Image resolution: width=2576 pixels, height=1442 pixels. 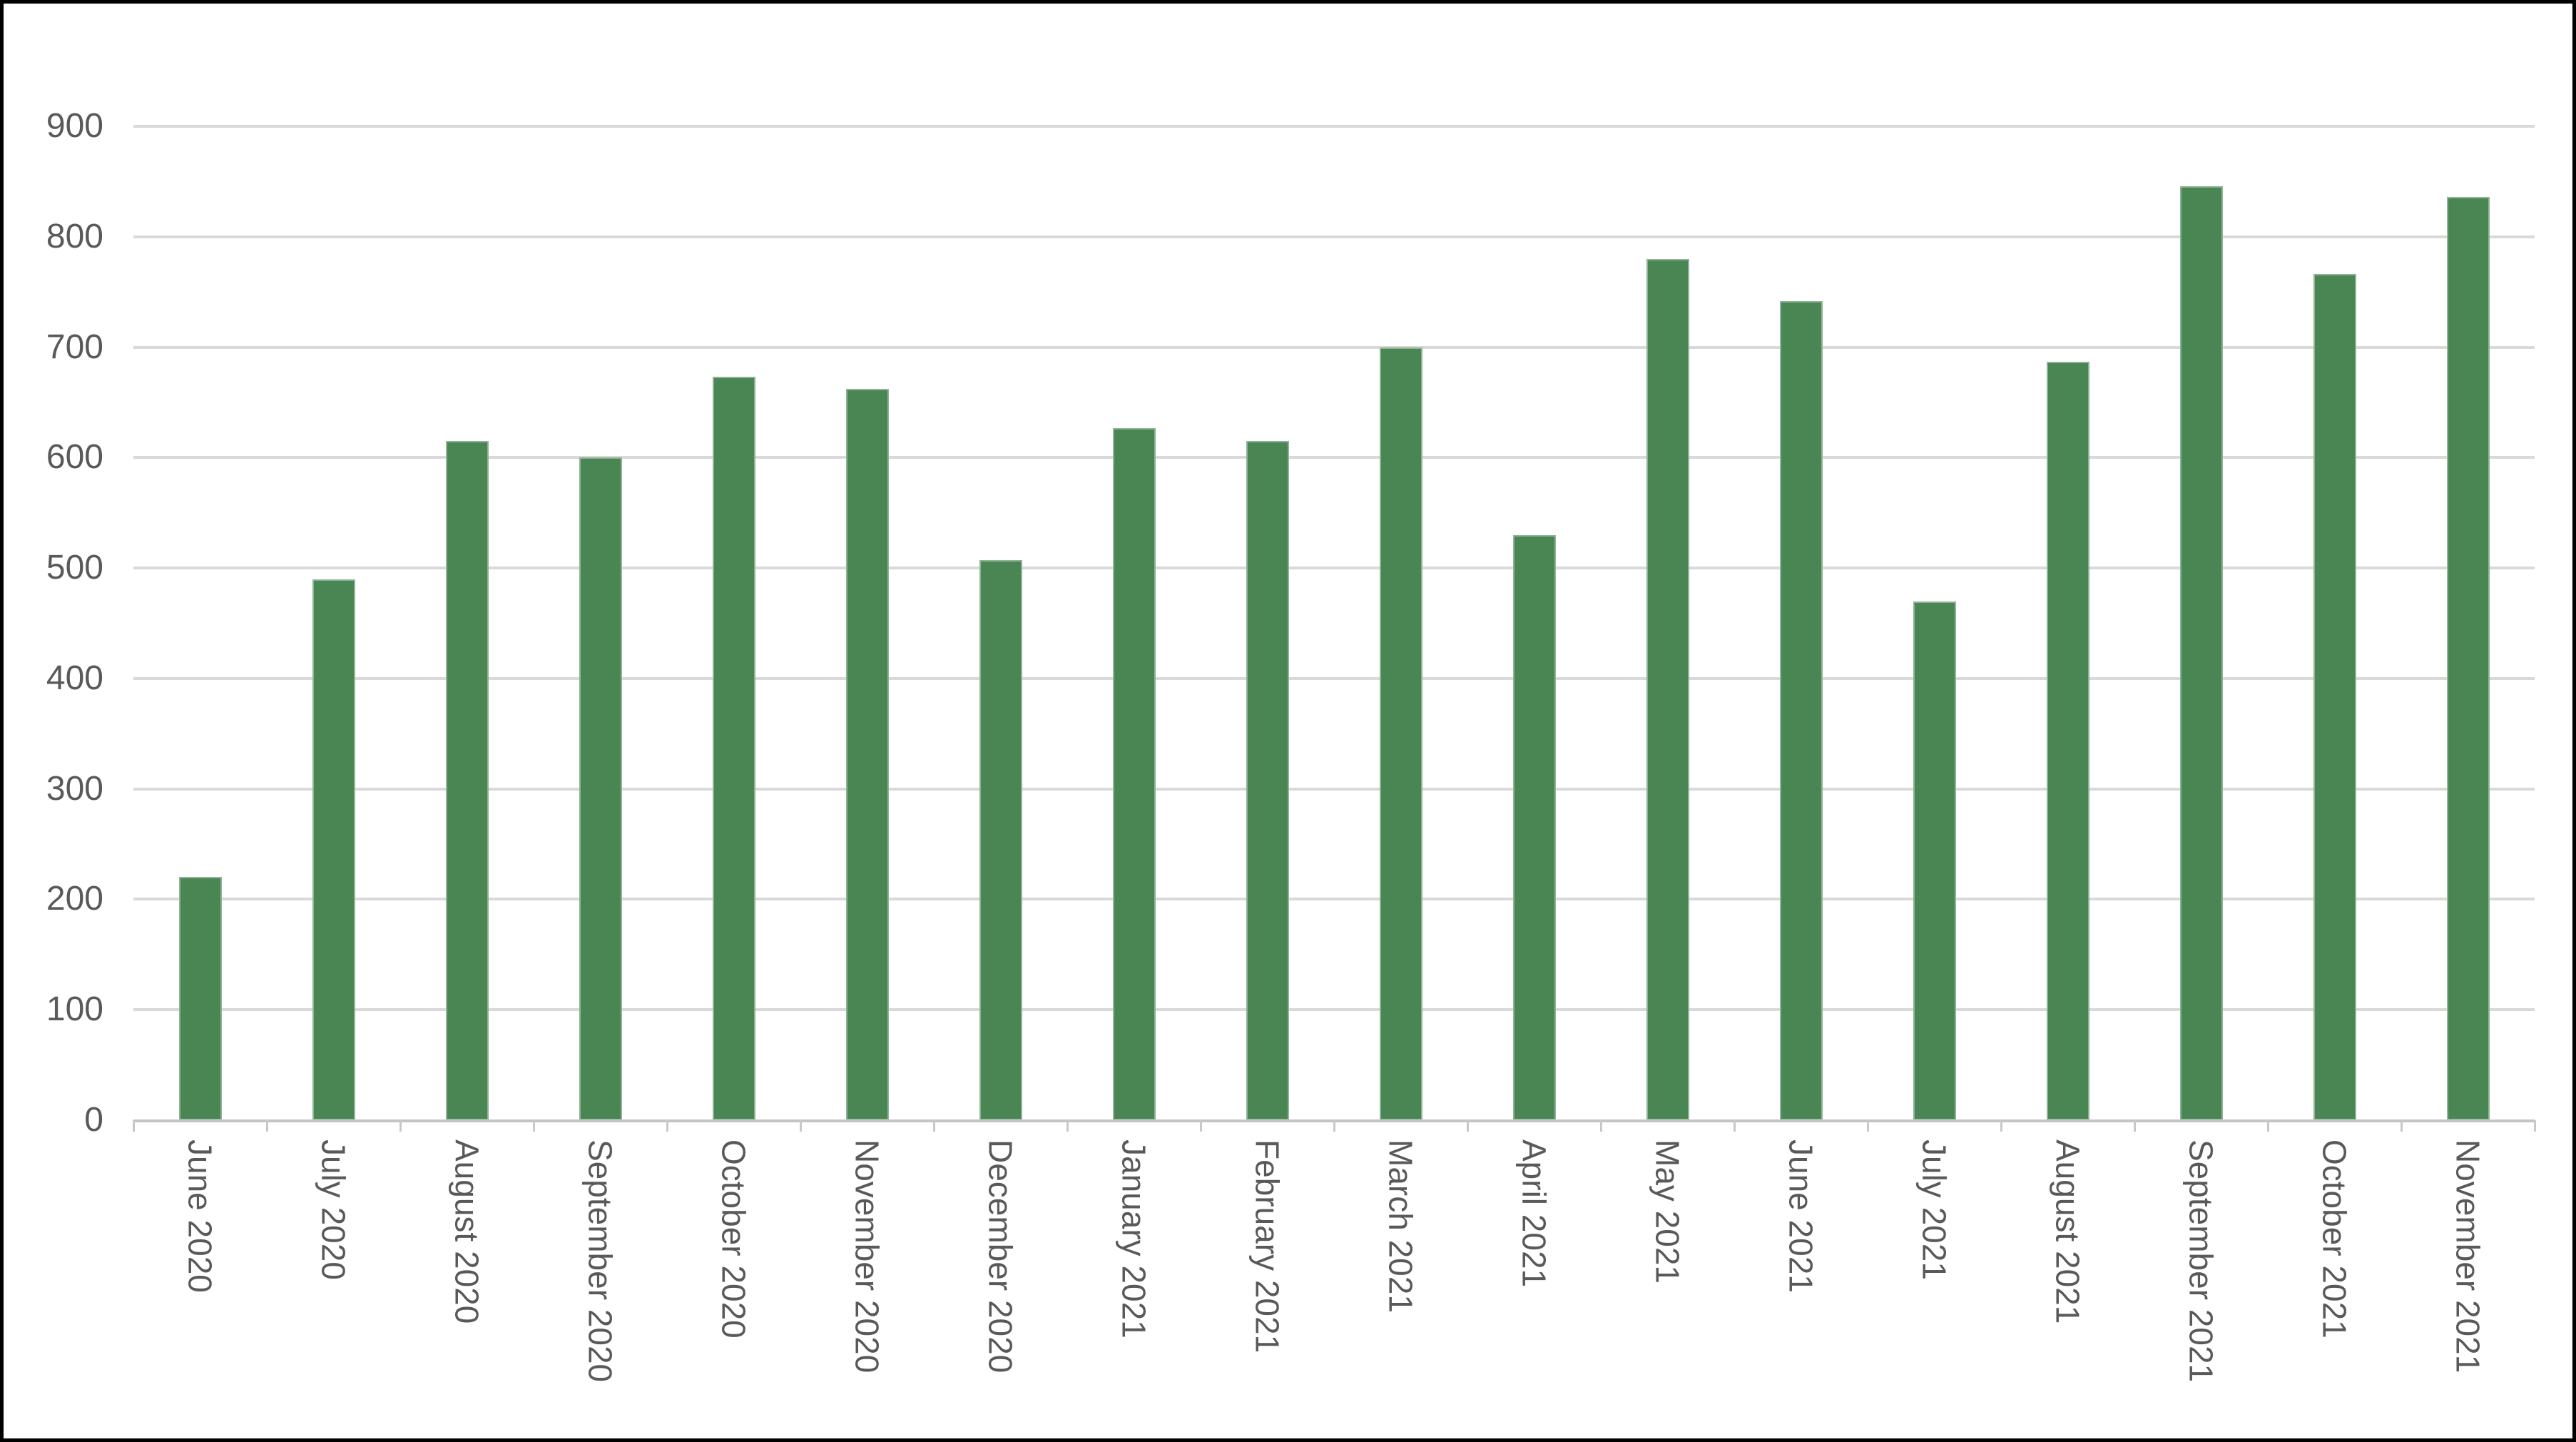 What do you see at coordinates (93, 1120) in the screenshot?
I see `y-axis-tick-label-0: 0` at bounding box center [93, 1120].